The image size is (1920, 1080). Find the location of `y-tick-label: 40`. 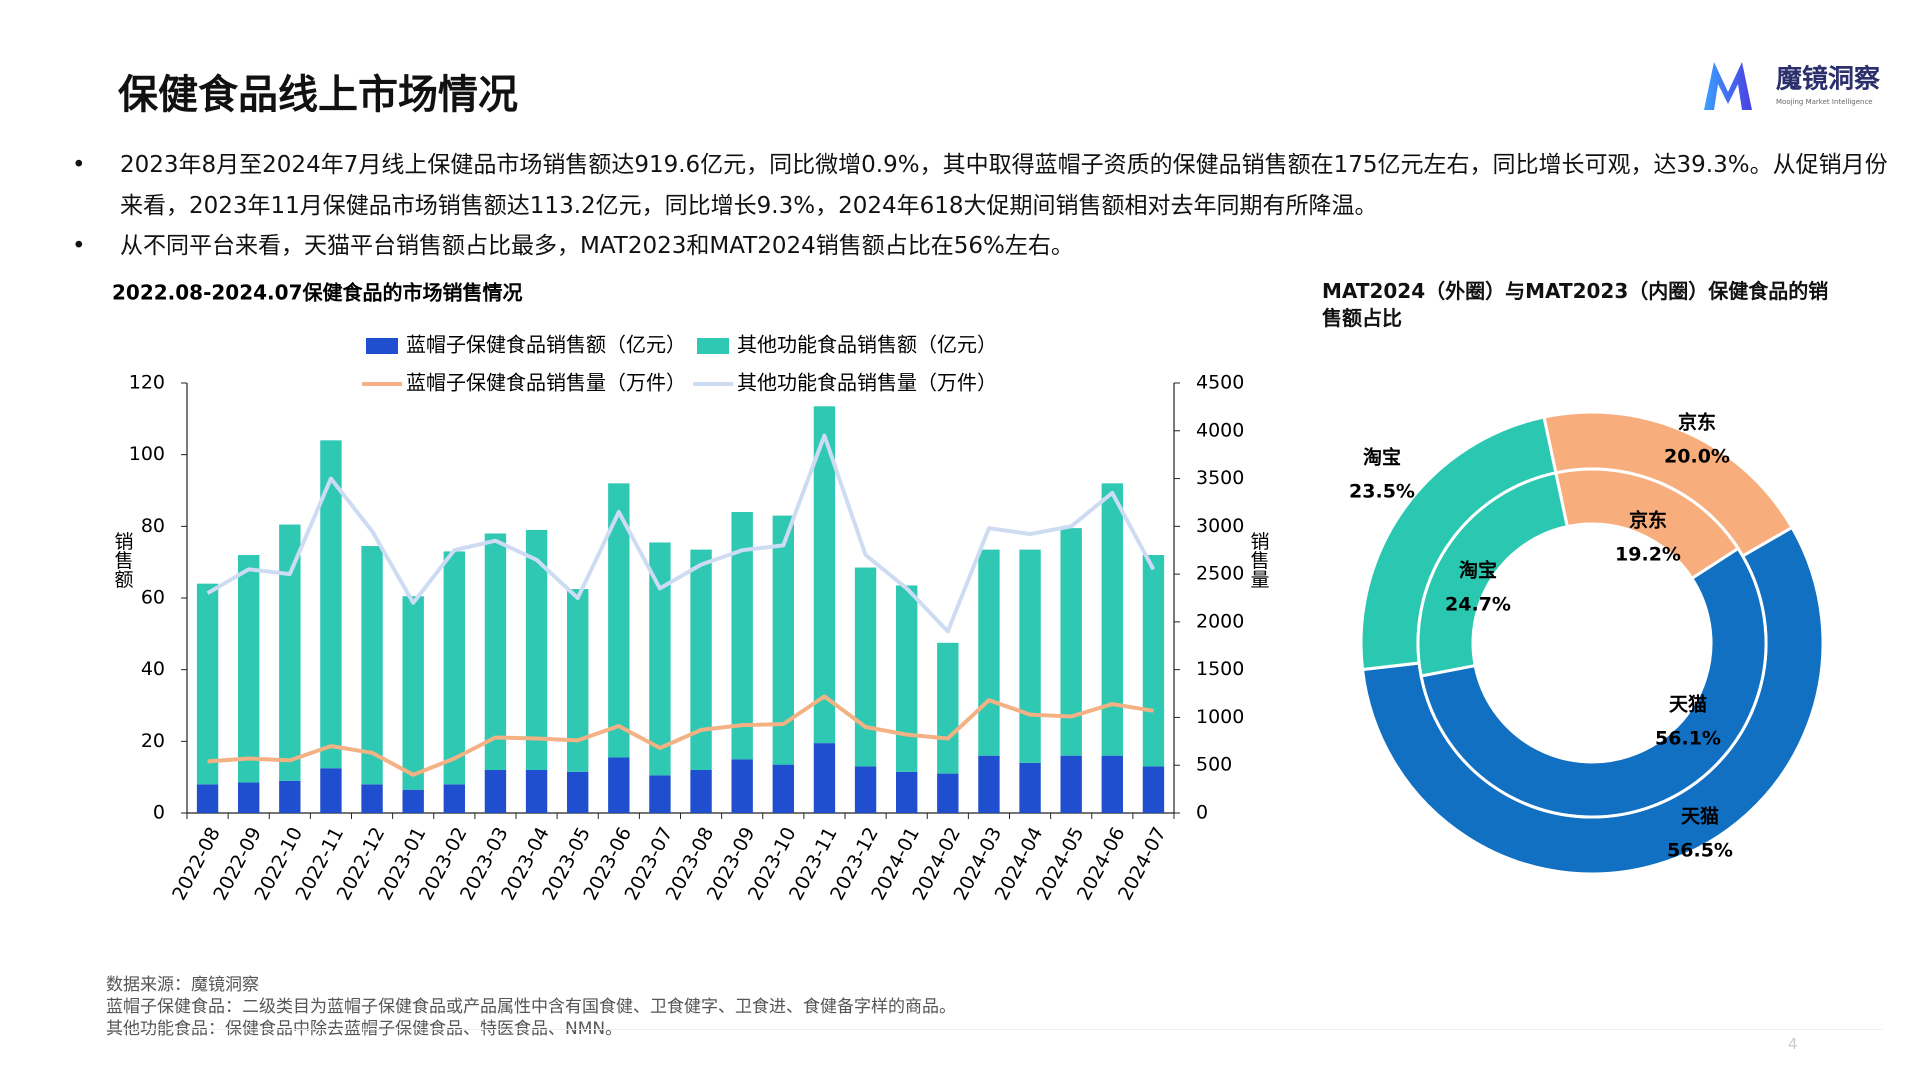

y-tick-label: 40 is located at coordinates (153, 669).